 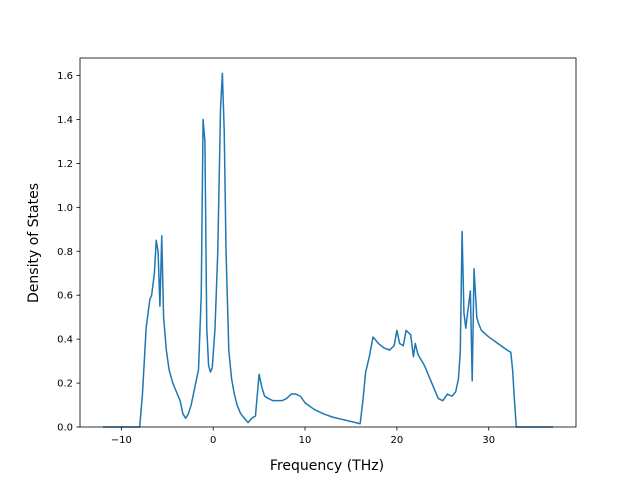 What do you see at coordinates (327, 466) in the screenshot?
I see `x-axis-title: Frequency (THz)` at bounding box center [327, 466].